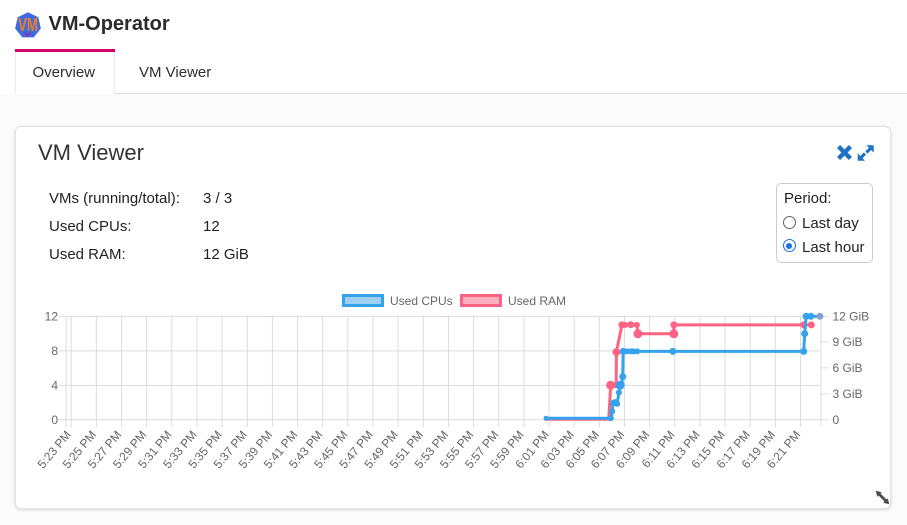  I want to click on svg-text: VM, so click(28, 25).